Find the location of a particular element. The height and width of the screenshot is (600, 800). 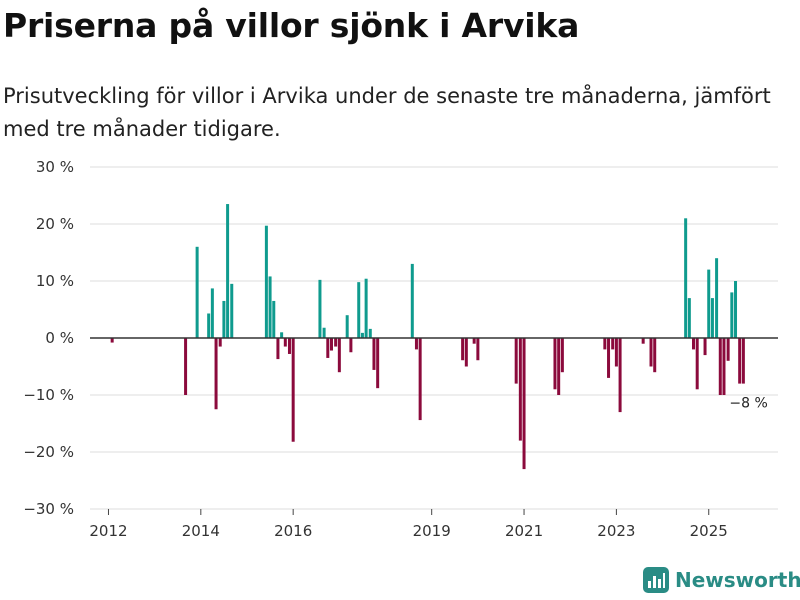

bar-chart-icon is located at coordinates (656, 580).